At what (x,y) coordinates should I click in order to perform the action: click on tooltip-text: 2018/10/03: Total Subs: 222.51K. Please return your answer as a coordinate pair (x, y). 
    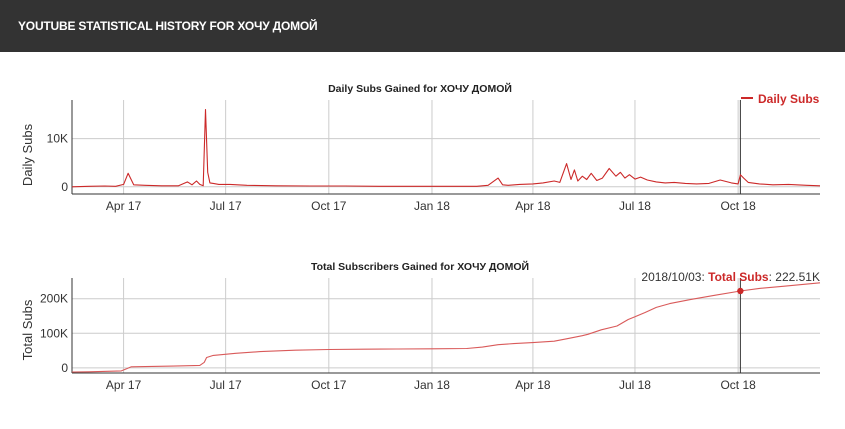
    Looking at the image, I should click on (730, 277).